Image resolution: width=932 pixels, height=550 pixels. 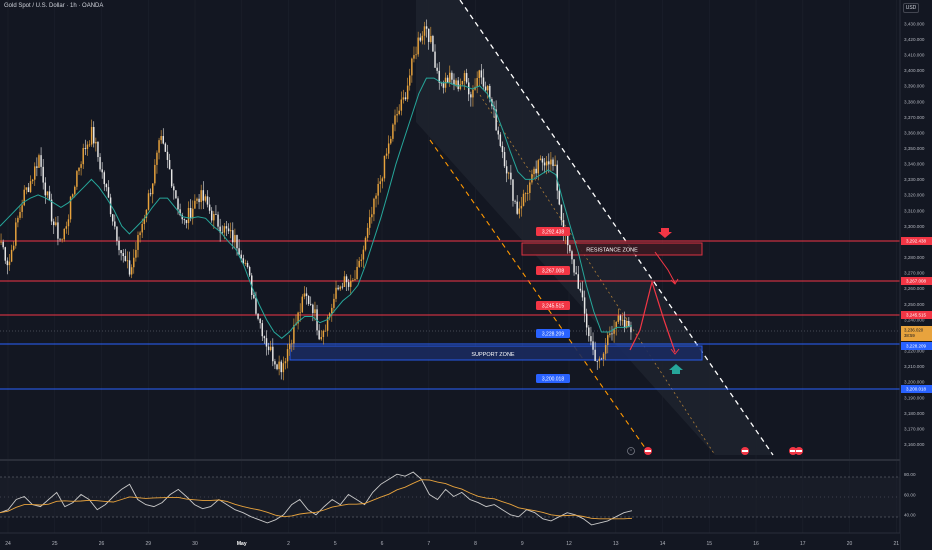 What do you see at coordinates (8, 544) in the screenshot?
I see `time-tick-label: 24` at bounding box center [8, 544].